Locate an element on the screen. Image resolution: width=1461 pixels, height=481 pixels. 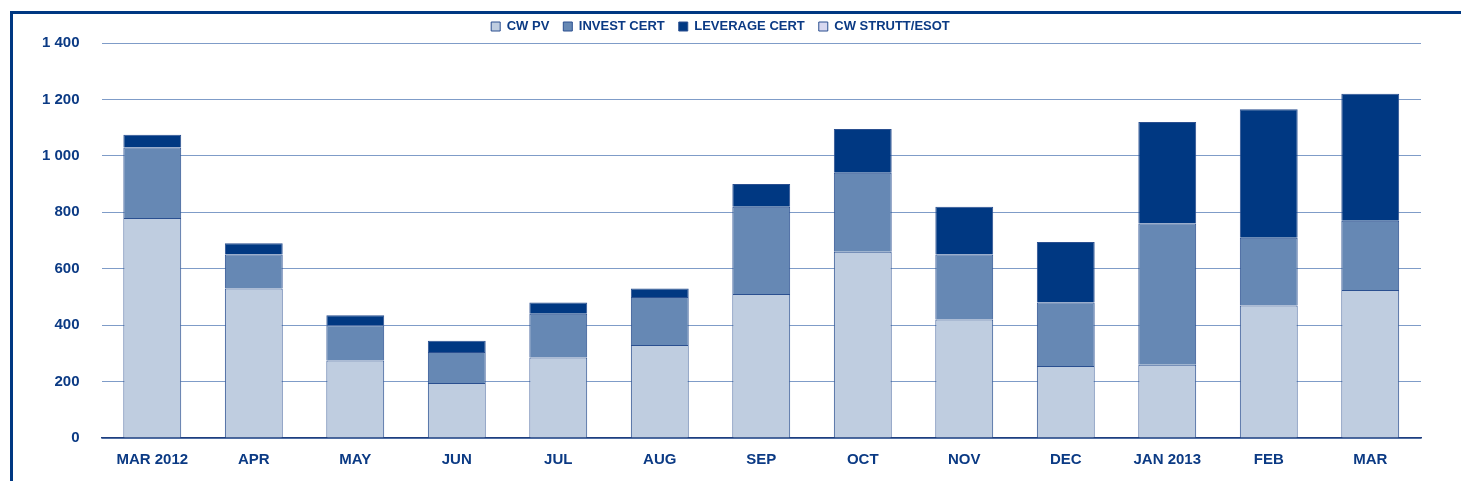
x-tick-label: SEP is located at coordinates (761, 459).